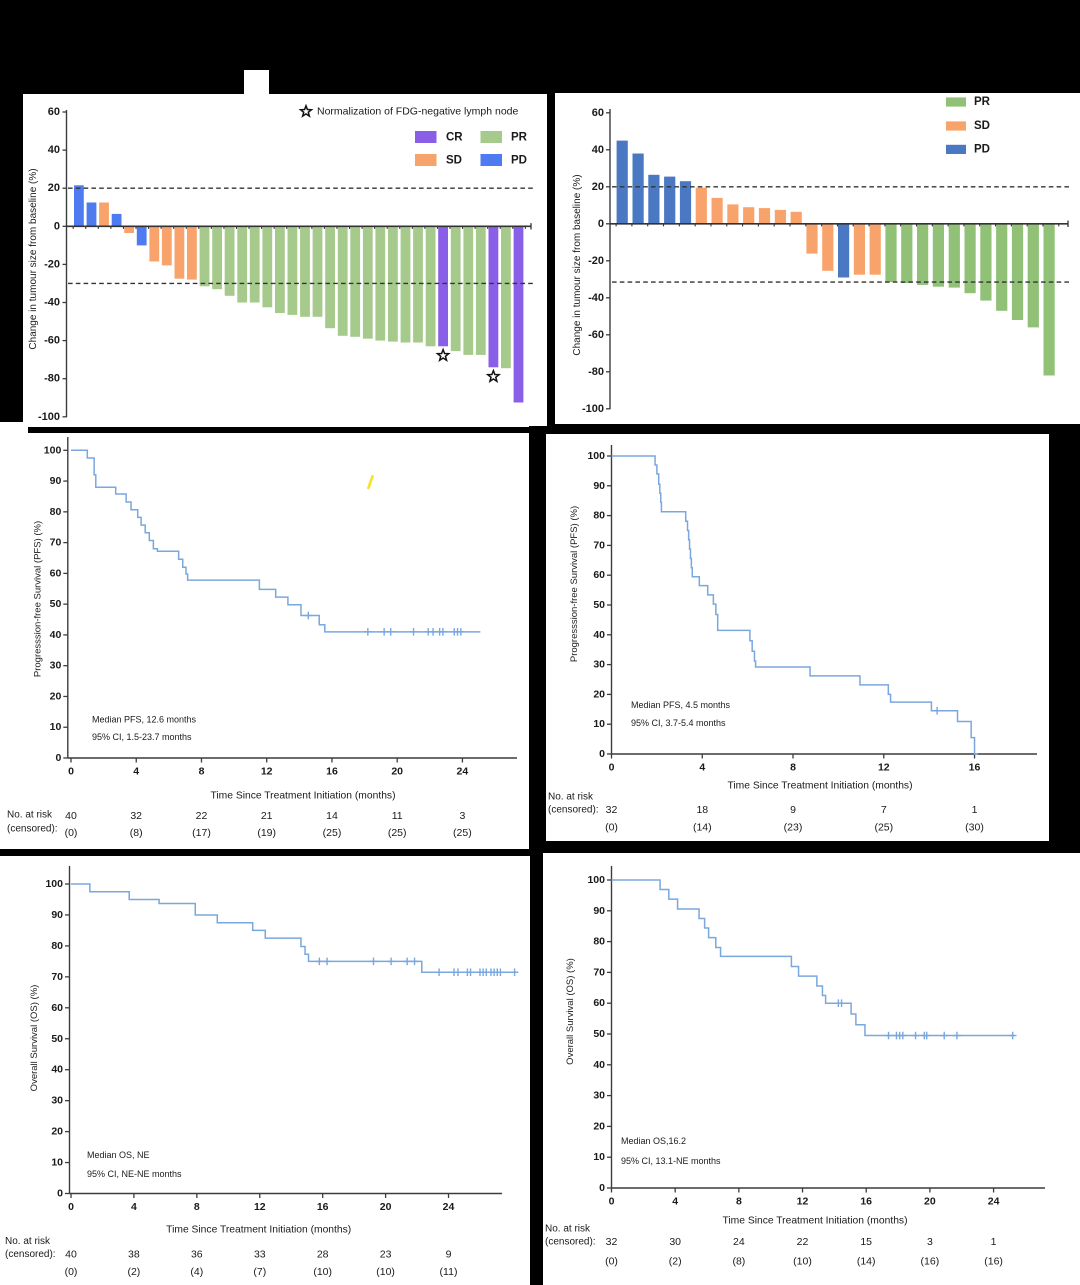 The width and height of the screenshot is (1080, 1285). I want to click on svg-text: 38, so click(134, 1255).